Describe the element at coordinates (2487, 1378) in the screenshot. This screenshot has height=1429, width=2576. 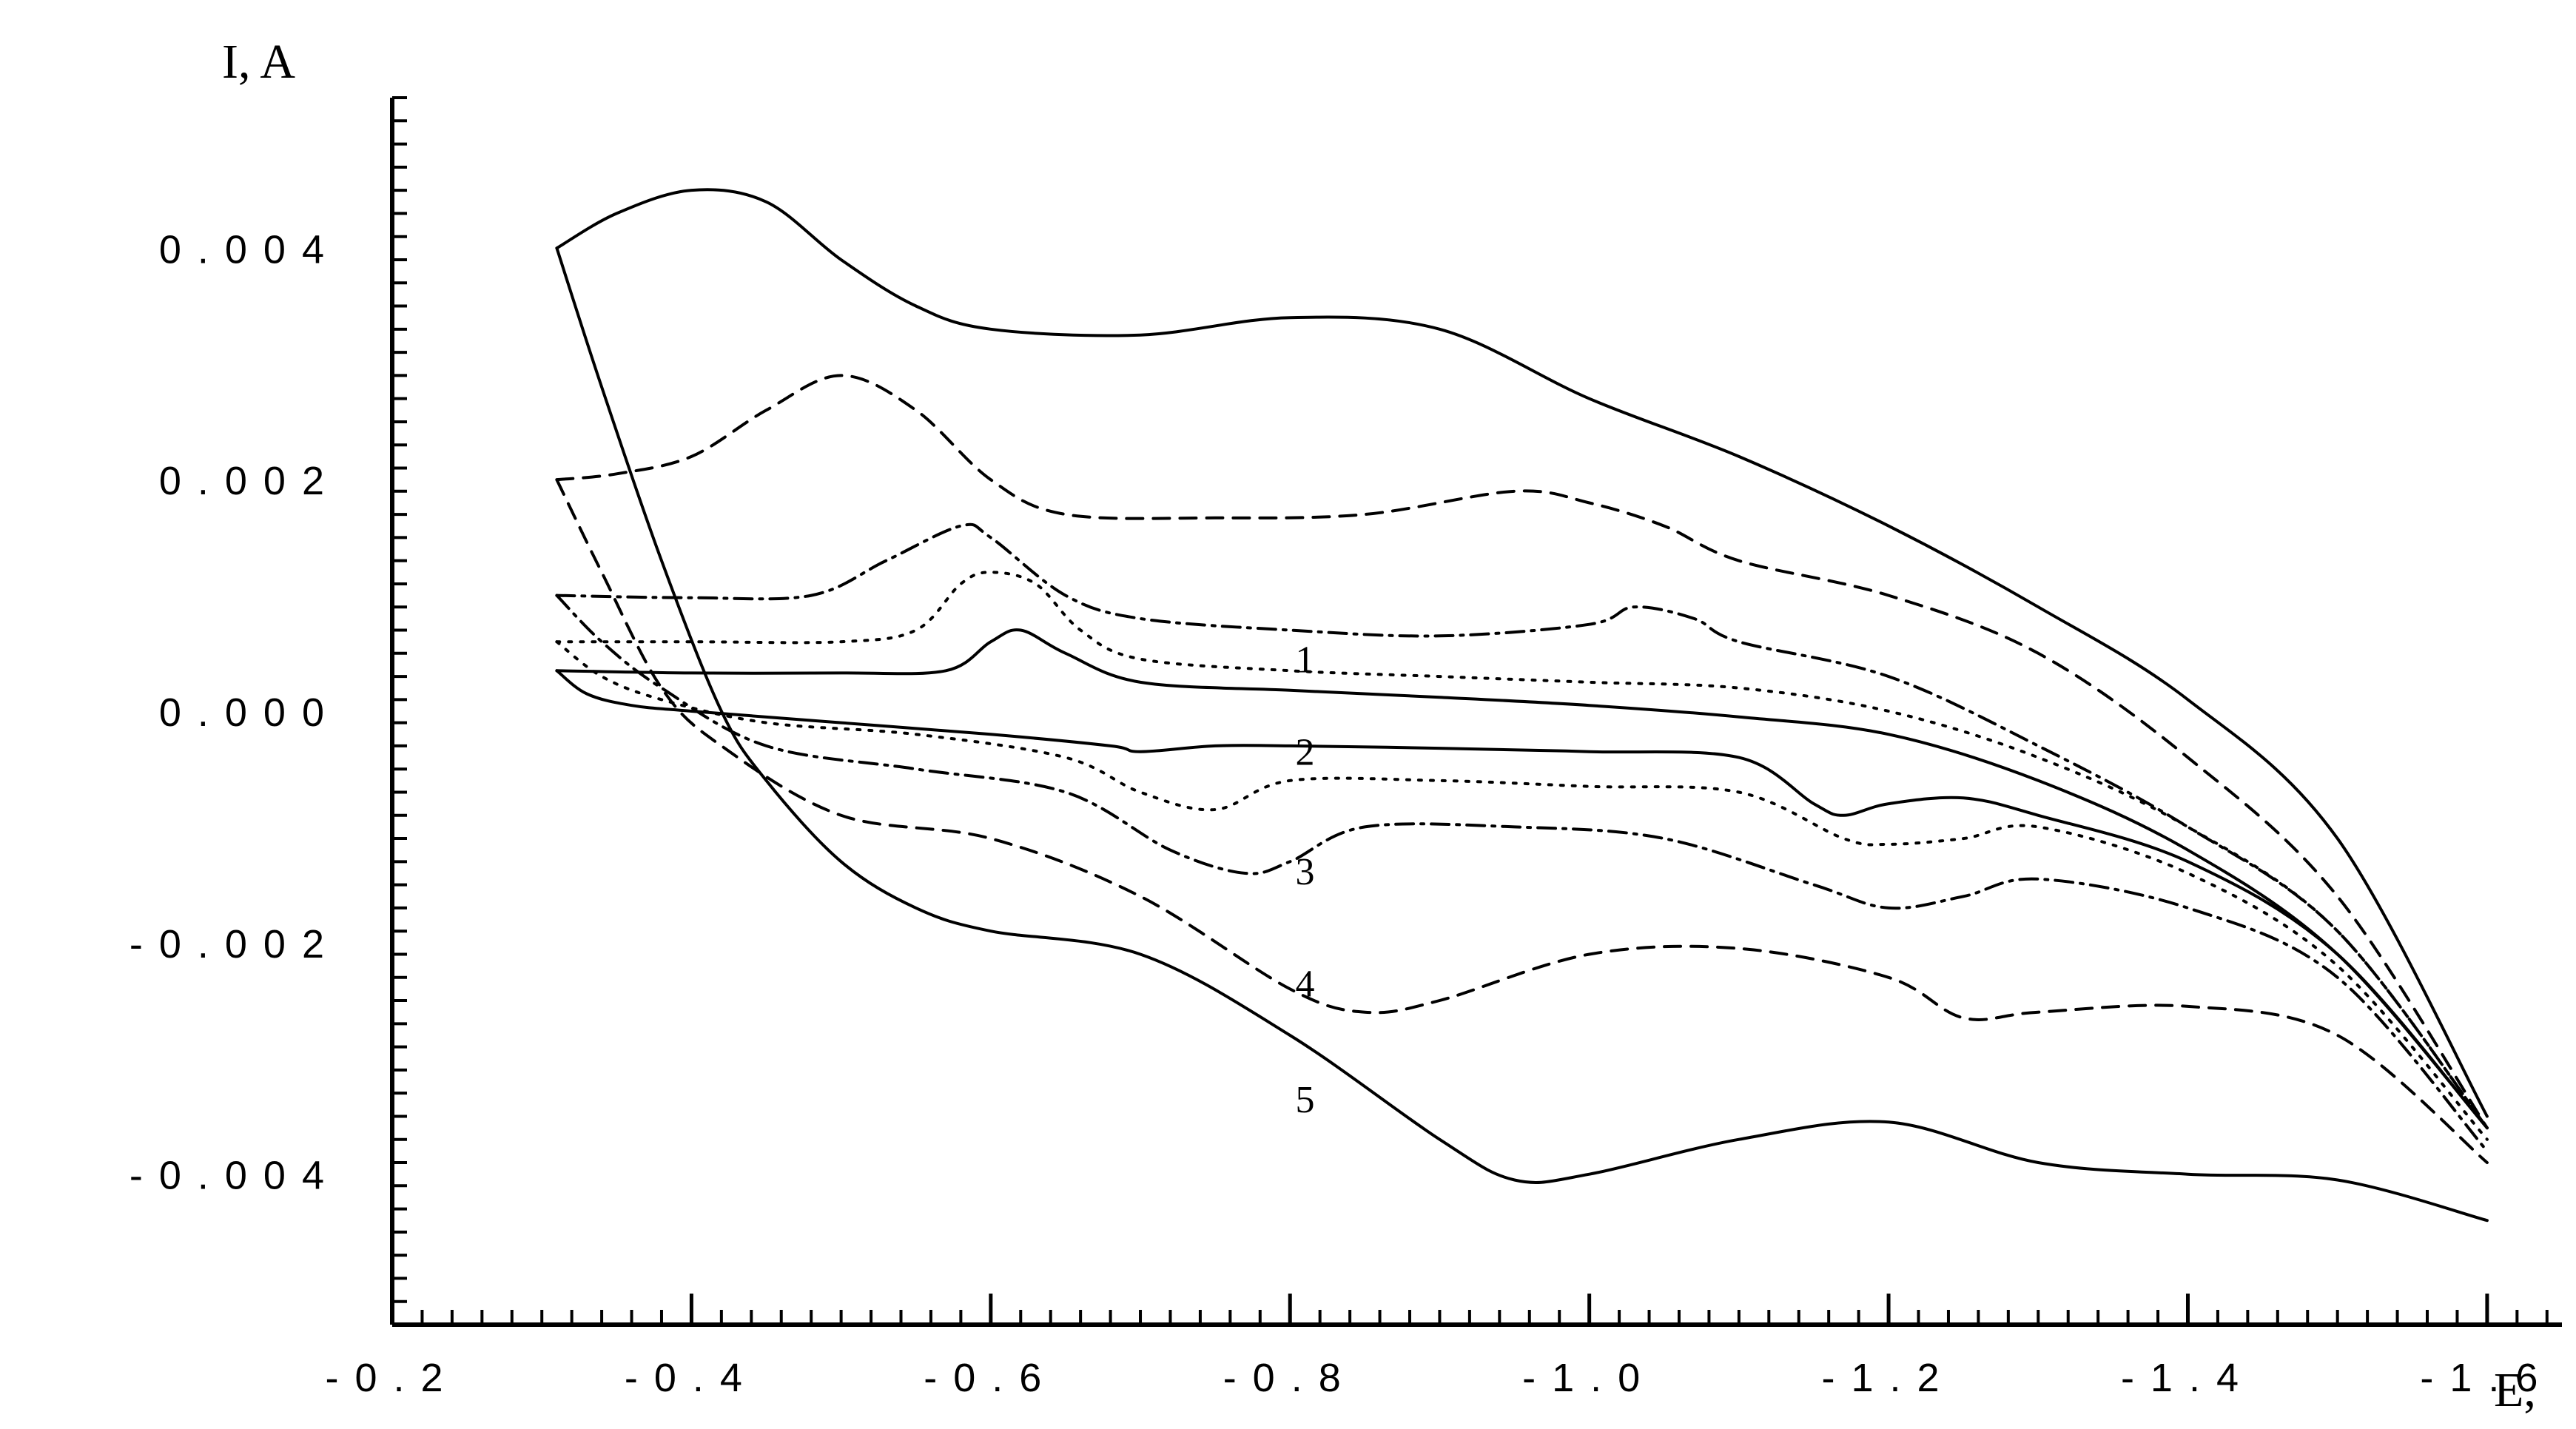
I see `x-tick-label: -1.6` at that location.